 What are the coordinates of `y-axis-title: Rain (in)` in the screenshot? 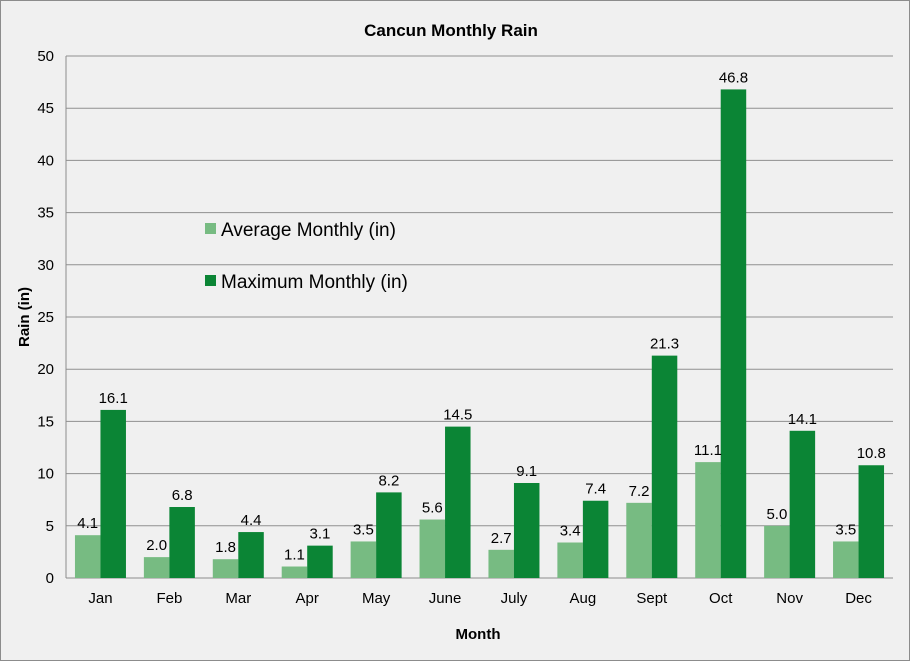 It's located at (24, 317).